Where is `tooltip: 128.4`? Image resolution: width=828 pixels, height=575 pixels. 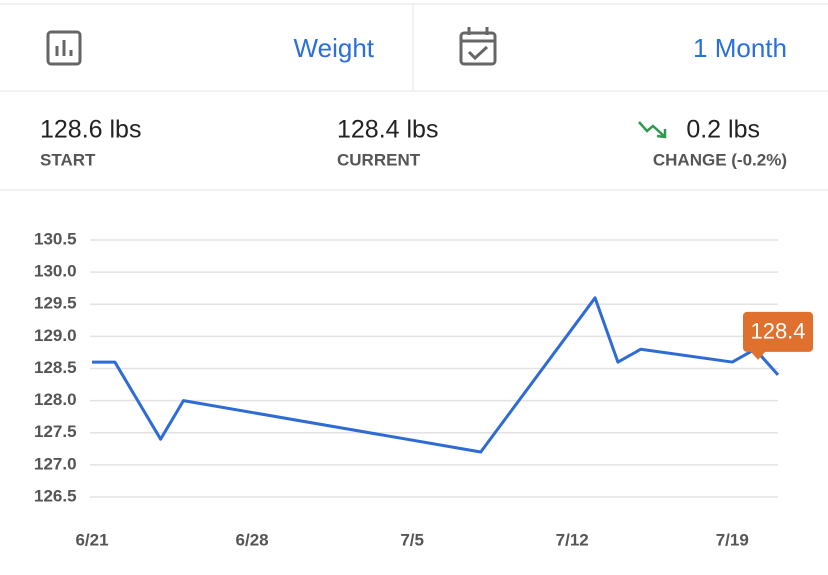
tooltip: 128.4 is located at coordinates (778, 335).